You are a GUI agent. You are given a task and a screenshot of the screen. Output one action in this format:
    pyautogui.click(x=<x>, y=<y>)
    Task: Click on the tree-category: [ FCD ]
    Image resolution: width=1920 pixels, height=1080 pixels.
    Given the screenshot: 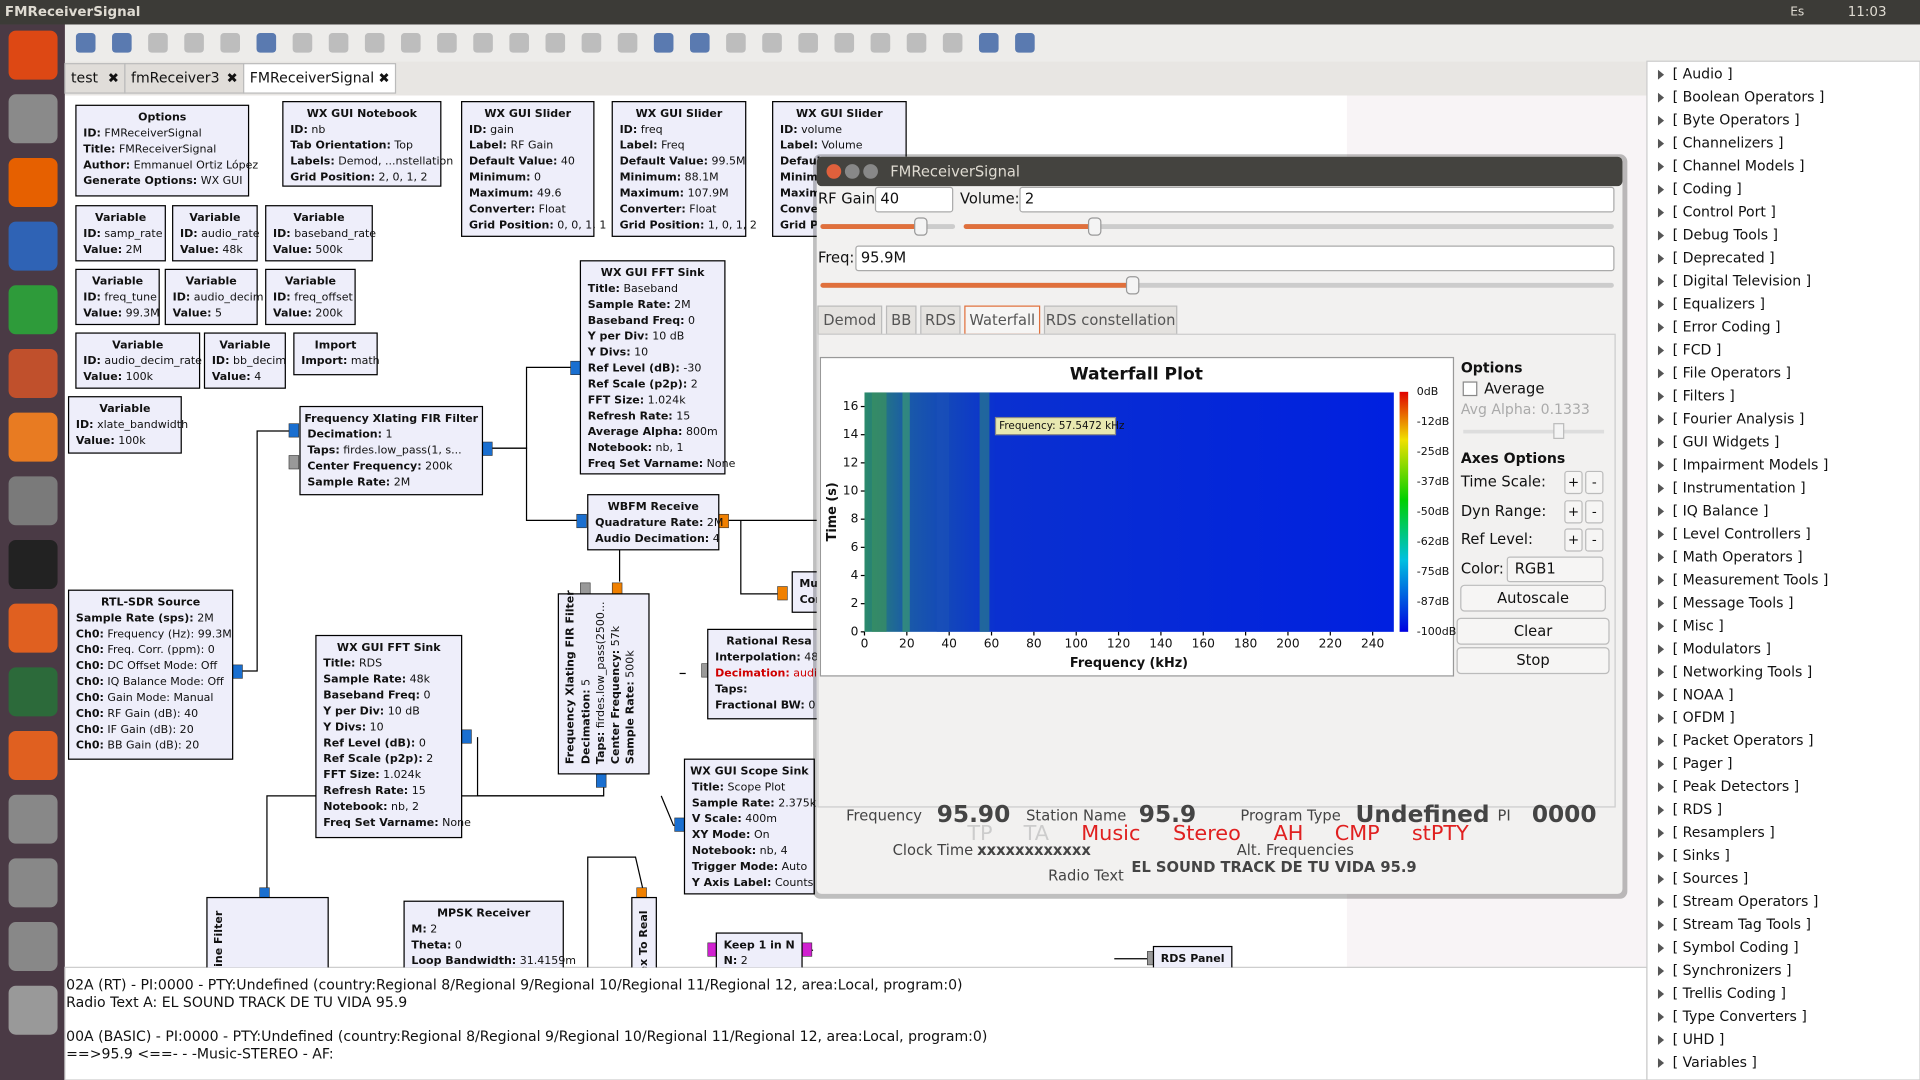 What is the action you would take?
    pyautogui.click(x=1697, y=350)
    